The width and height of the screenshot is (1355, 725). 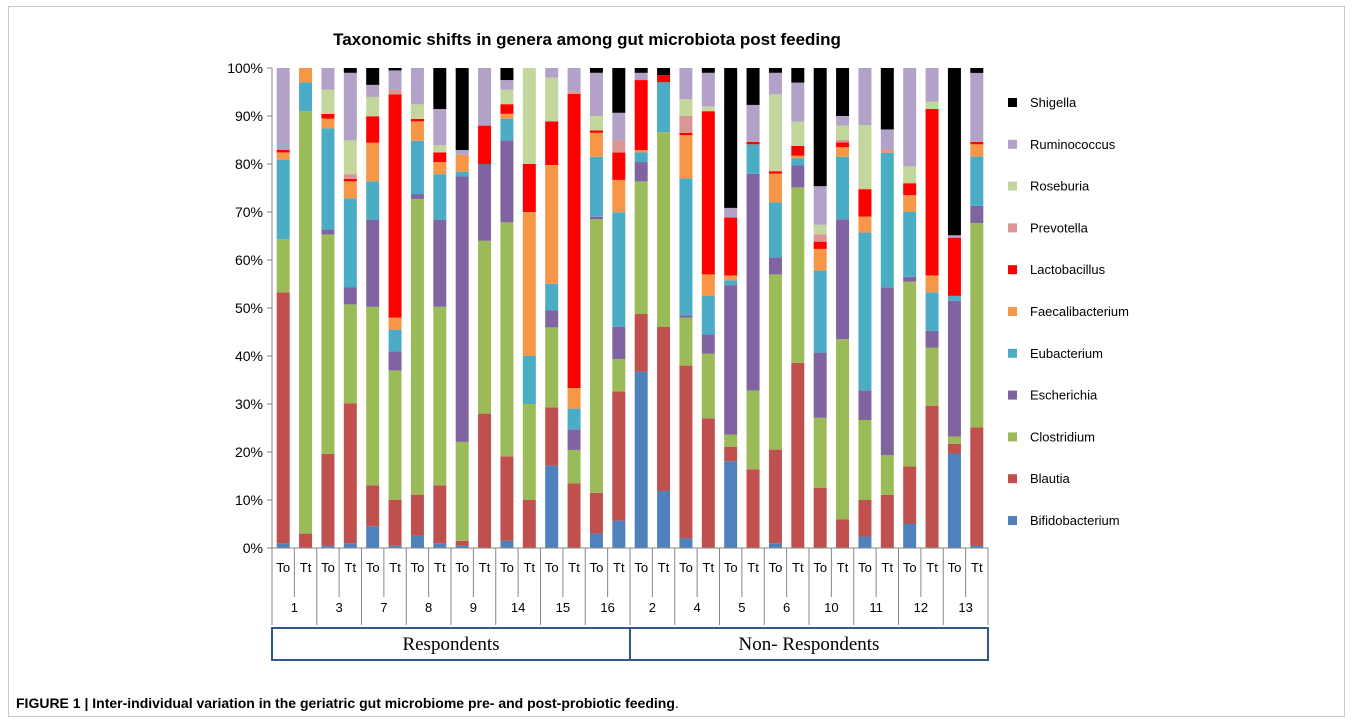 I want to click on bar-faecalibacterium-15-Tt, so click(x=574, y=398).